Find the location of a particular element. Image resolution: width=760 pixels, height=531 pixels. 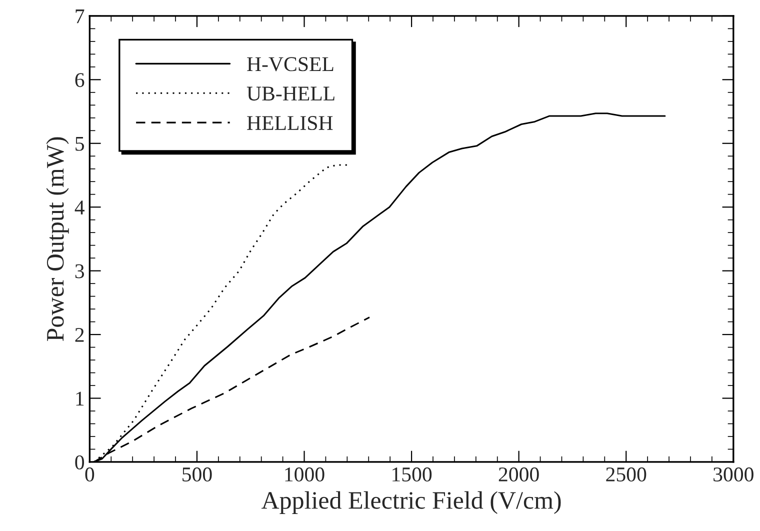

y-tick-label: 3 is located at coordinates (79, 271).